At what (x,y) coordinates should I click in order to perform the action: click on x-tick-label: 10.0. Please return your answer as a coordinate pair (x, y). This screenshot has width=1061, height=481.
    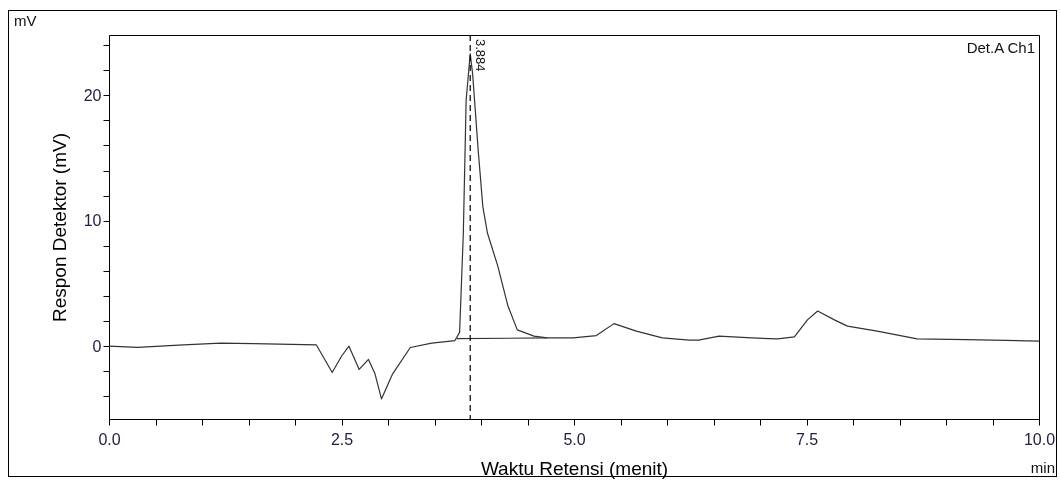
    Looking at the image, I should click on (1039, 439).